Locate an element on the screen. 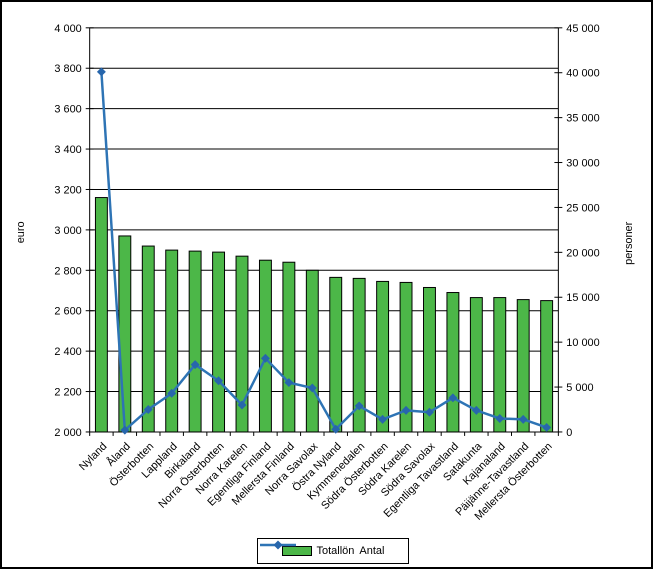 The width and height of the screenshot is (653, 569). right-axis-tick-label: 30 000 is located at coordinates (582, 164).